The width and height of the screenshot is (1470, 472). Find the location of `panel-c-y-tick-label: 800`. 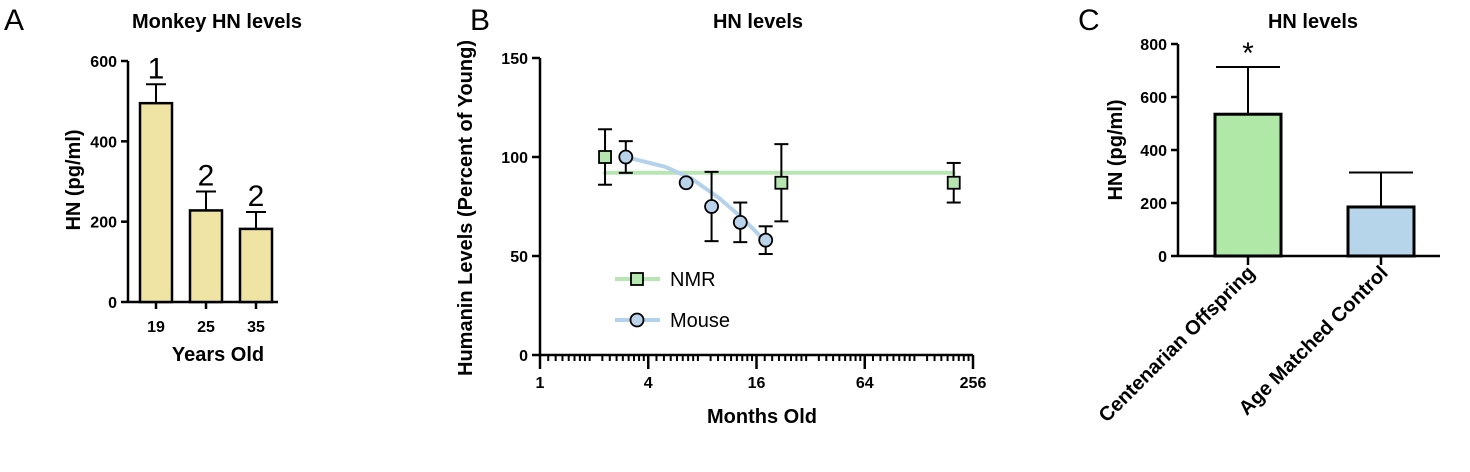

panel-c-y-tick-label: 800 is located at coordinates (1153, 45).